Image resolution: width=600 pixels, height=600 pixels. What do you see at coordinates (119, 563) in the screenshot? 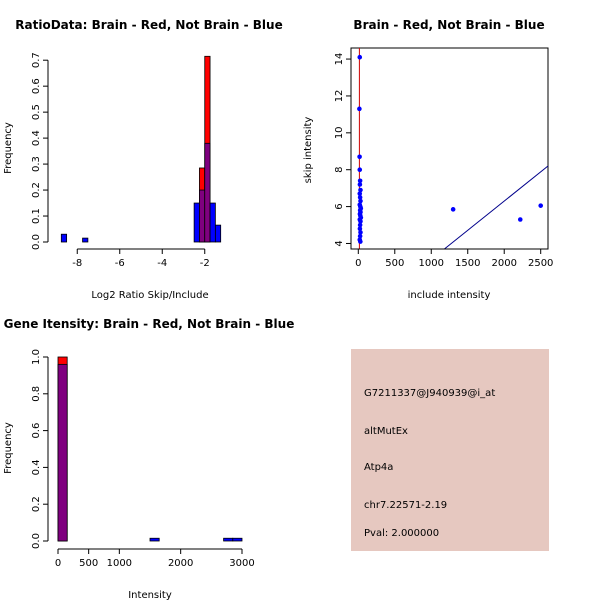
I see `gene-intensity-x-tick-label: 1000` at bounding box center [119, 563].